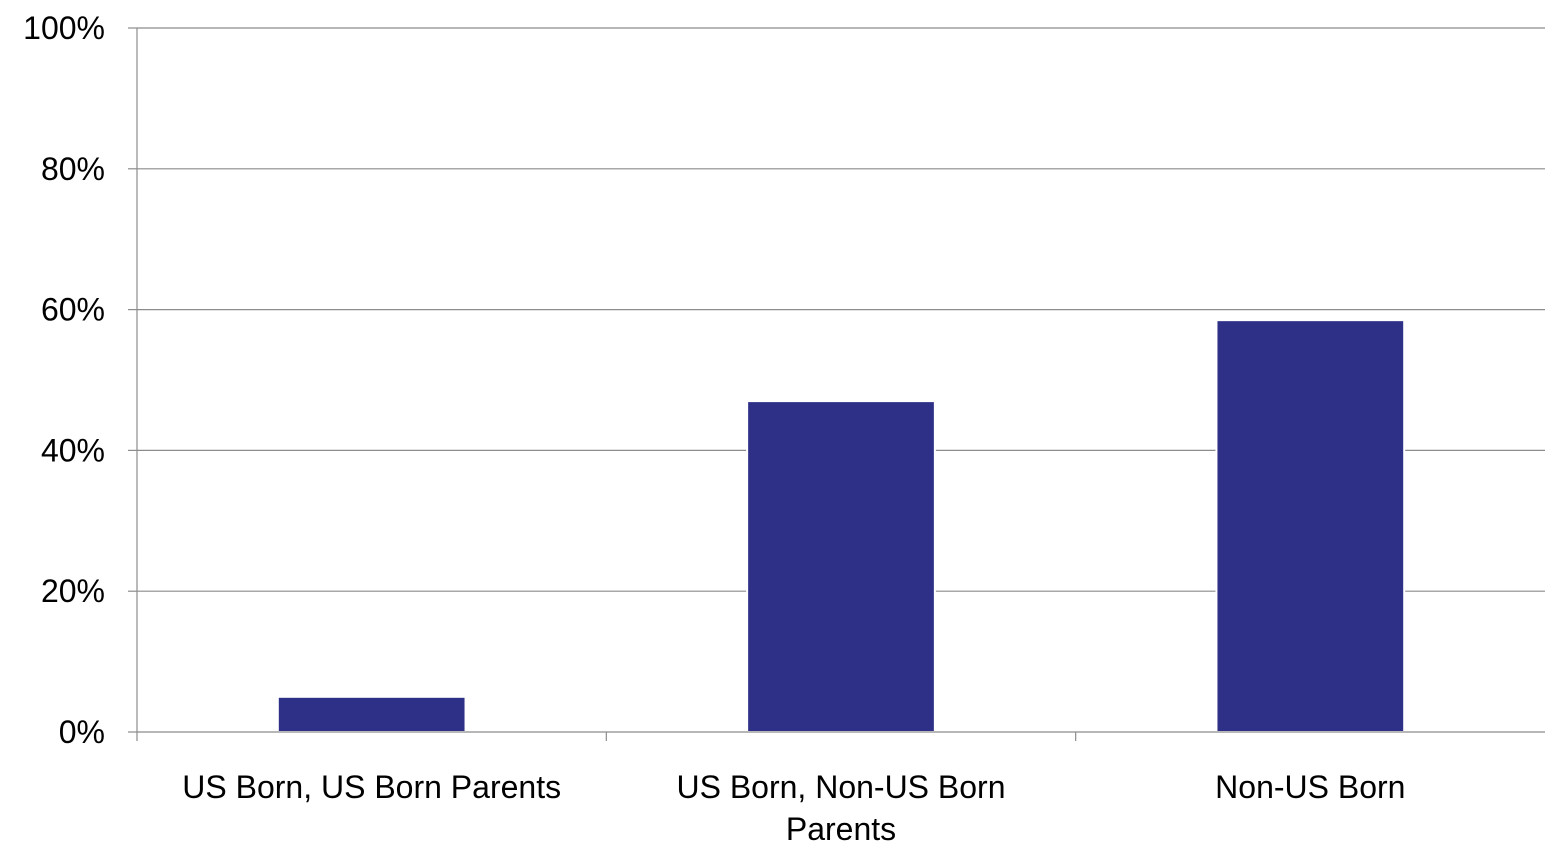  Describe the element at coordinates (73, 310) in the screenshot. I see `y-tick-label: 60%` at that location.